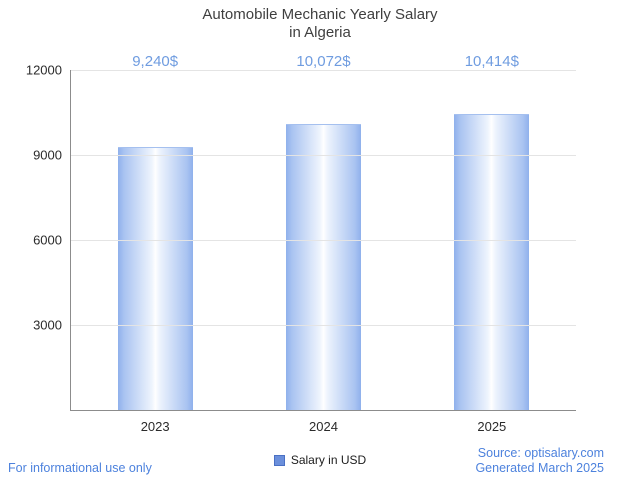 This screenshot has height=480, width=640. Describe the element at coordinates (323, 61) in the screenshot. I see `bar-value-label: 10,072$` at that location.